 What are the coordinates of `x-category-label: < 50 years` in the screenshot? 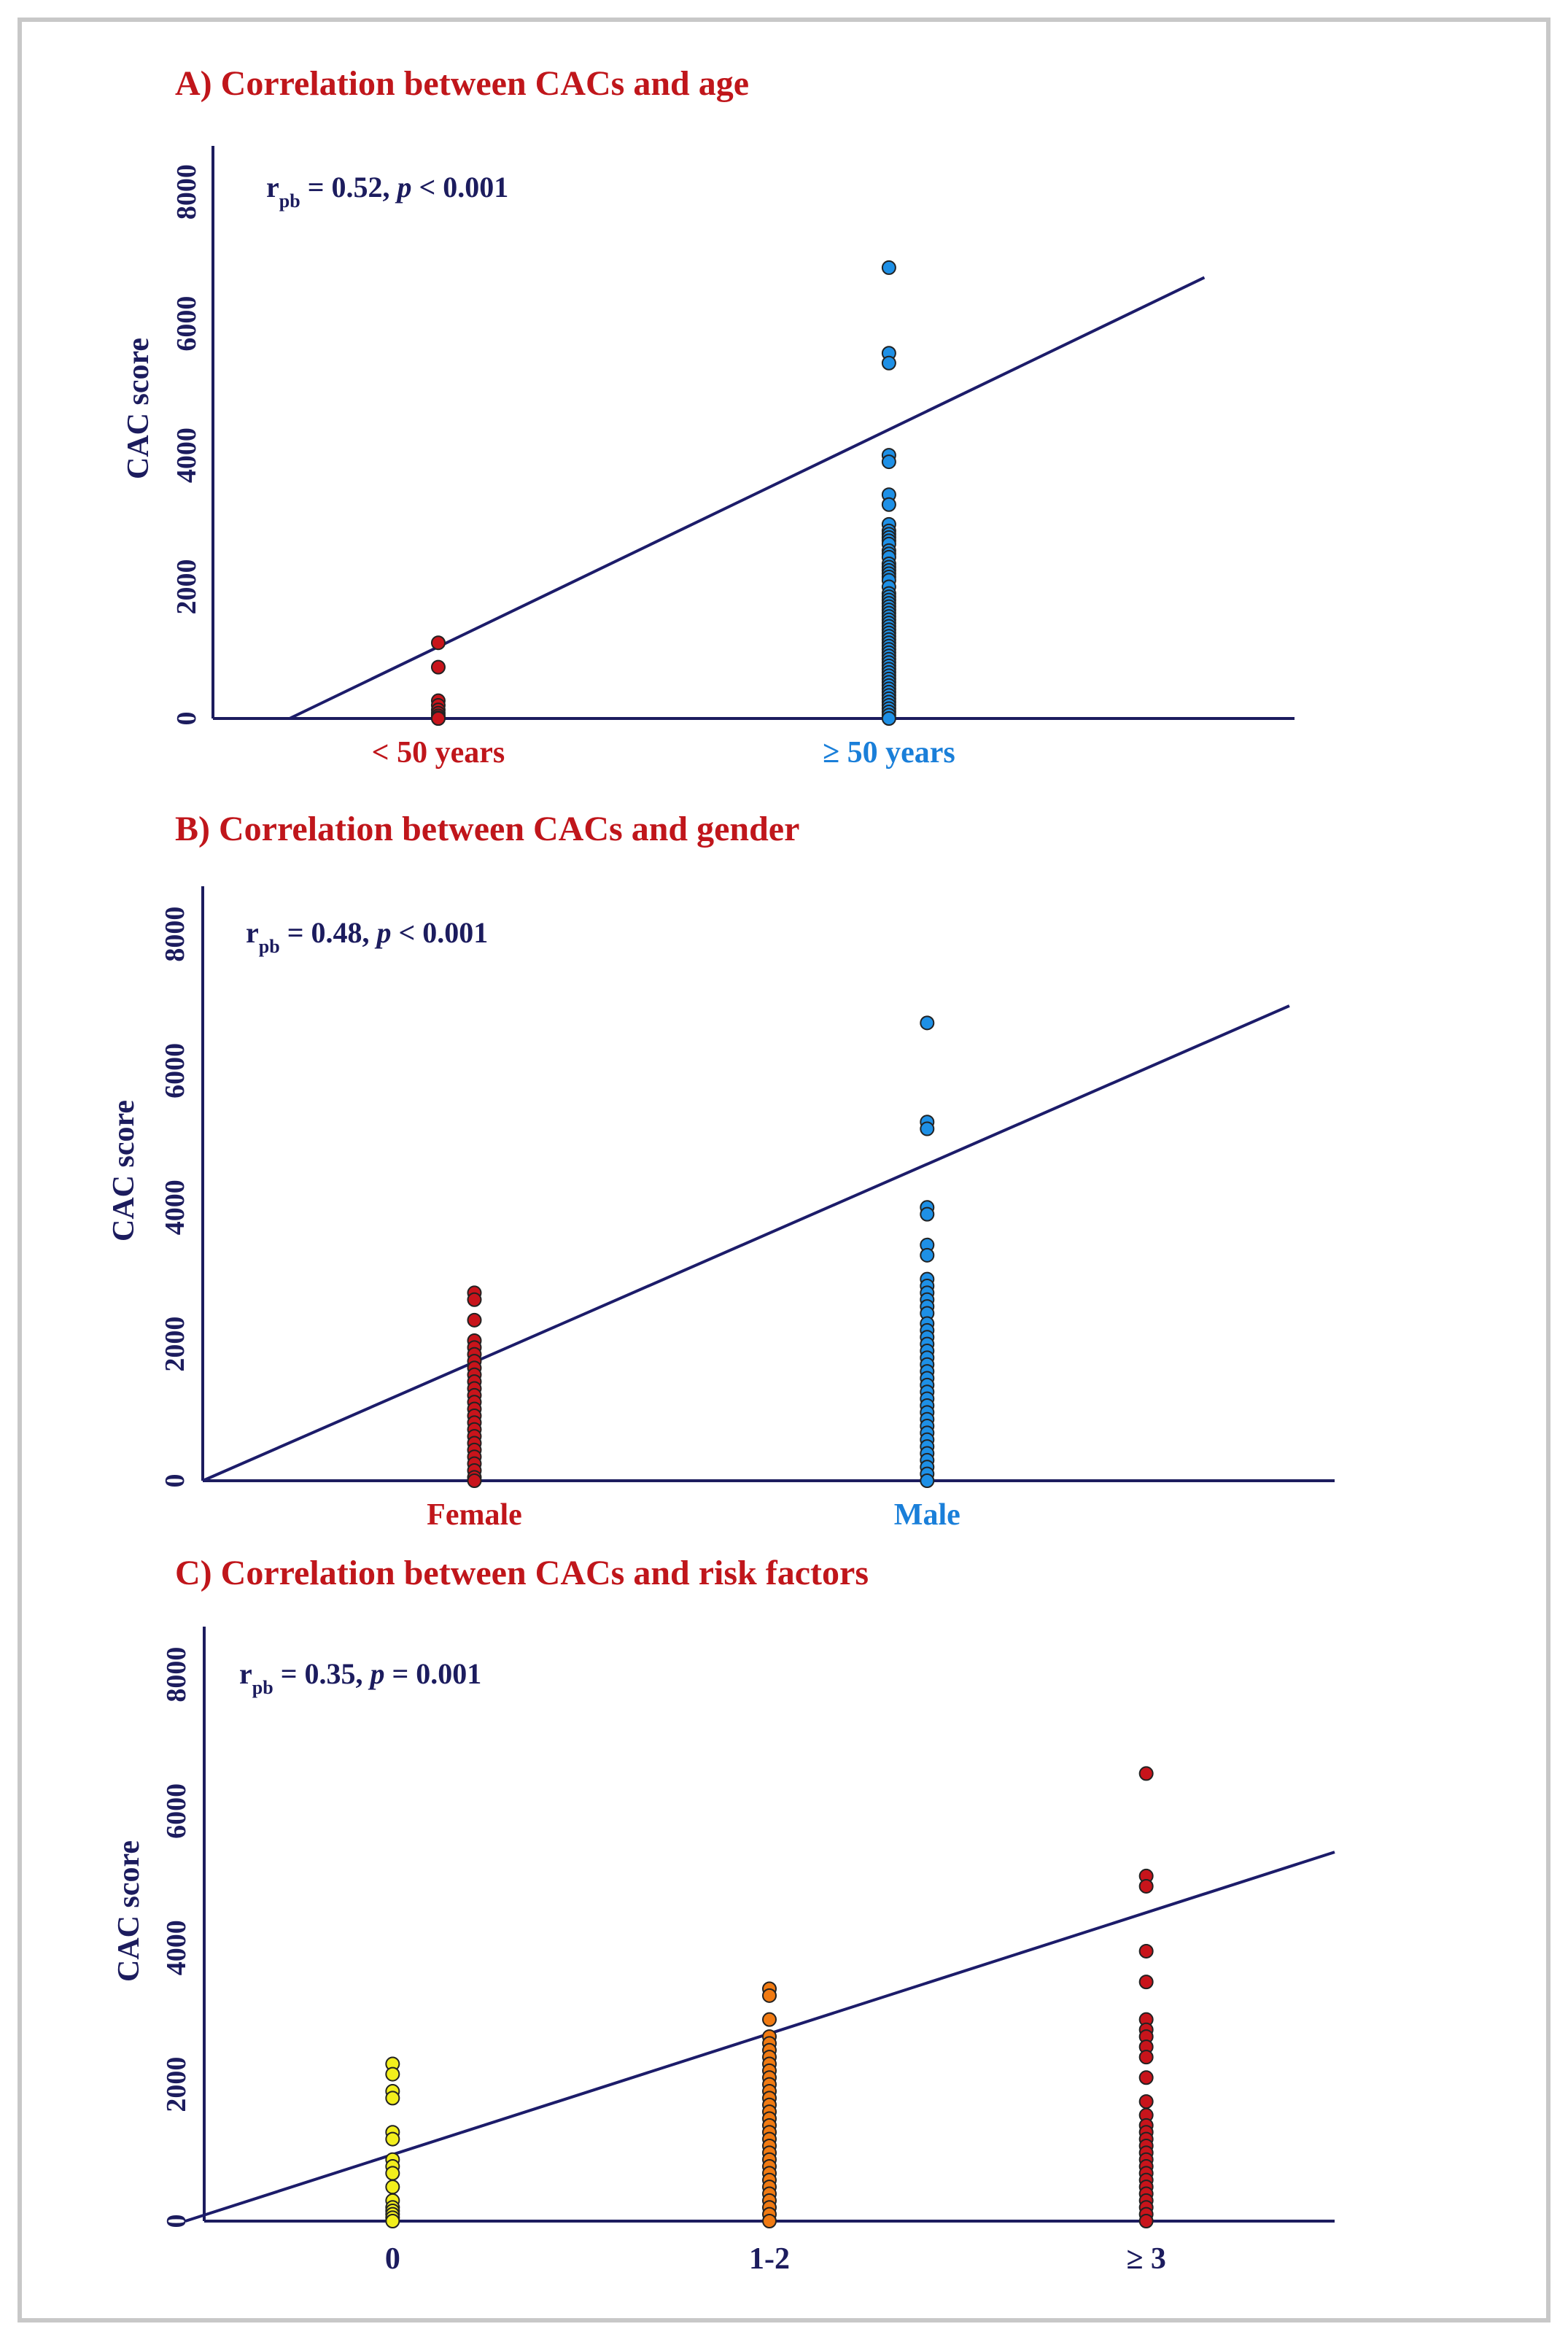 It's located at (438, 753).